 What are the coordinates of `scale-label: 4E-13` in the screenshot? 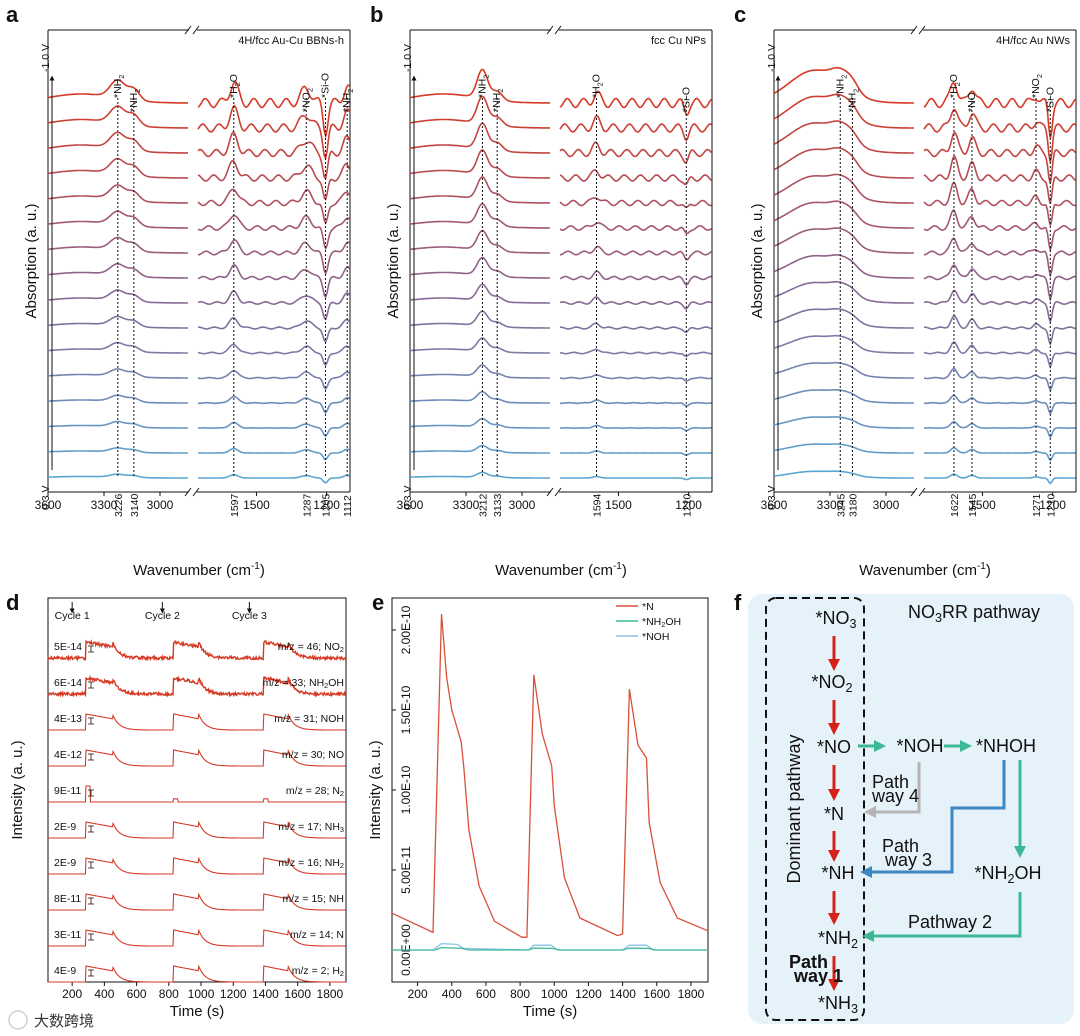 It's located at (68, 719).